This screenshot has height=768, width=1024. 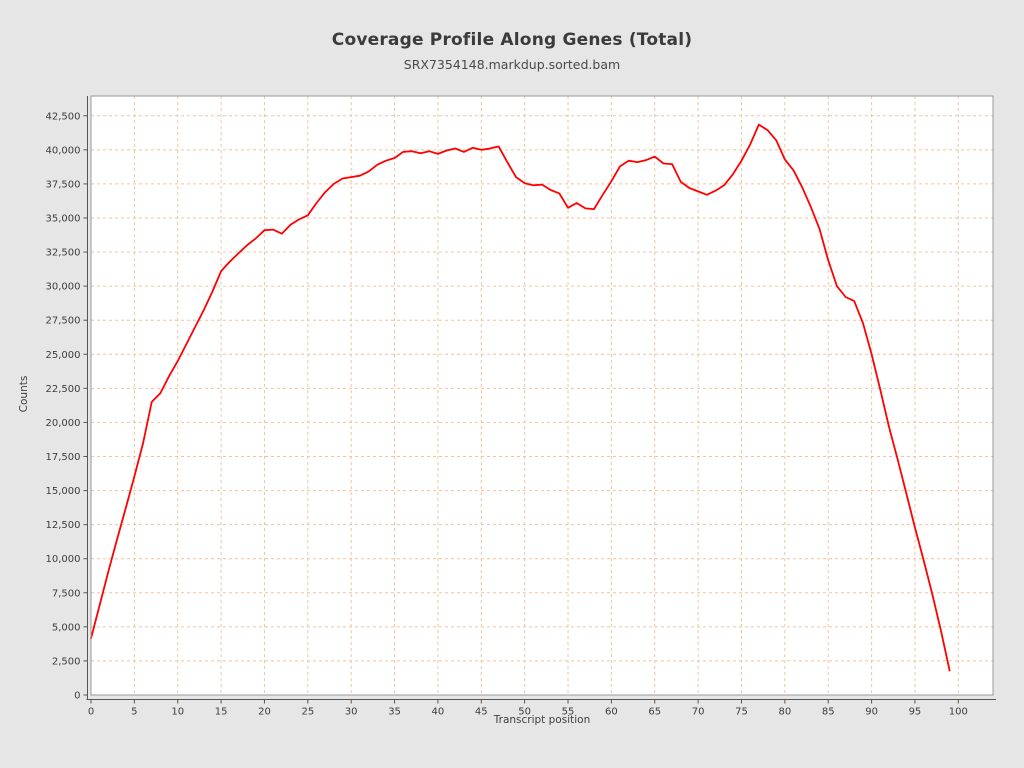 I want to click on chart-subtitle: SRX7354148.markdup.sorted.bam, so click(x=512, y=64).